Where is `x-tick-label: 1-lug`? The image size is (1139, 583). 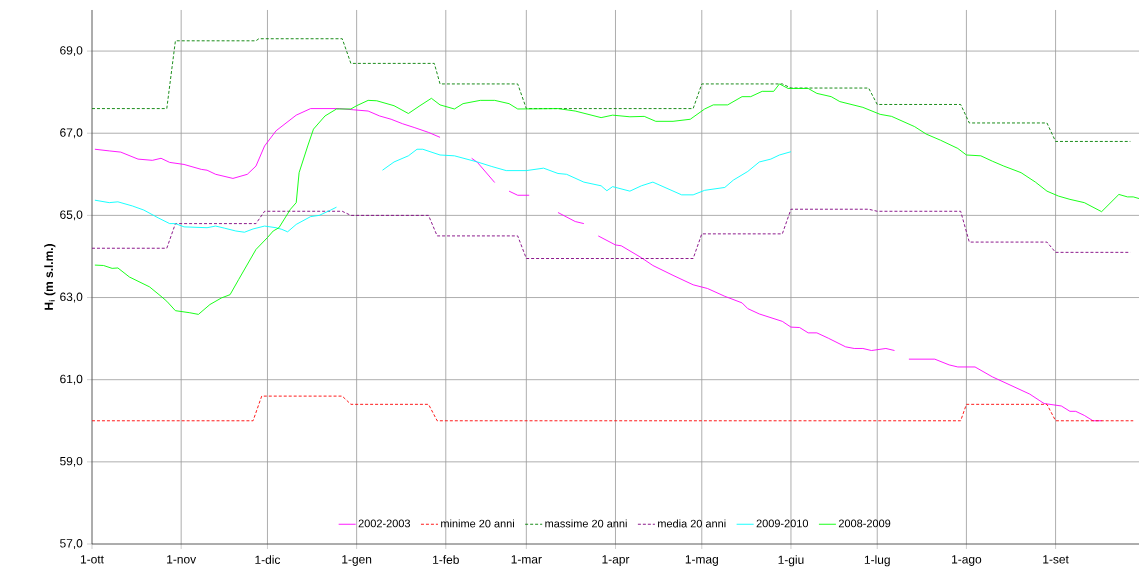
x-tick-label: 1-lug is located at coordinates (877, 561).